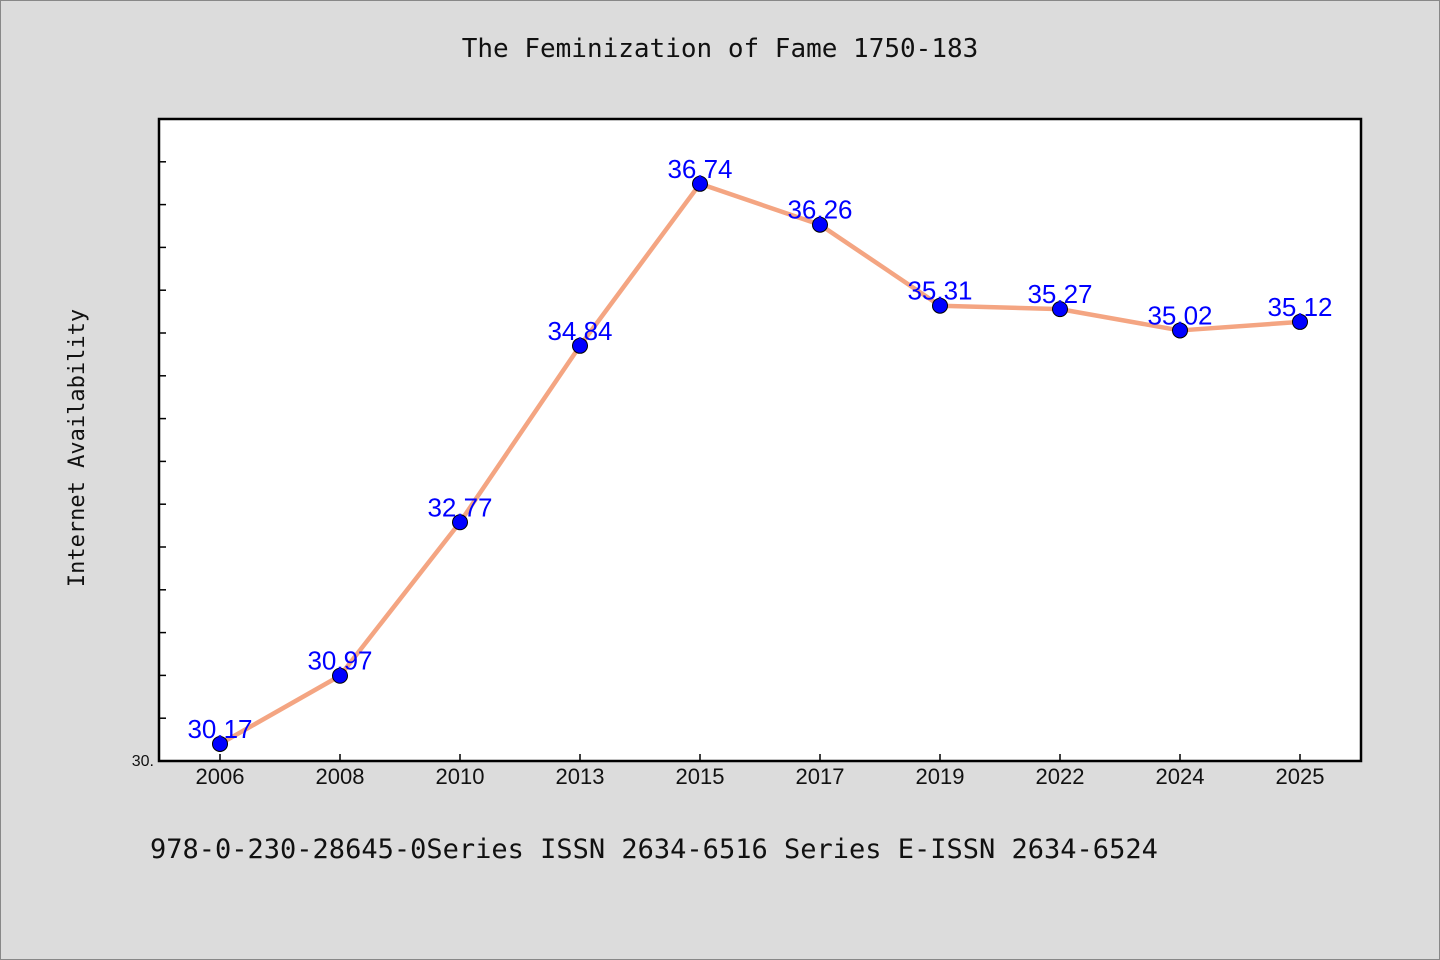  What do you see at coordinates (1059, 294) in the screenshot?
I see `data-label: 35.27` at bounding box center [1059, 294].